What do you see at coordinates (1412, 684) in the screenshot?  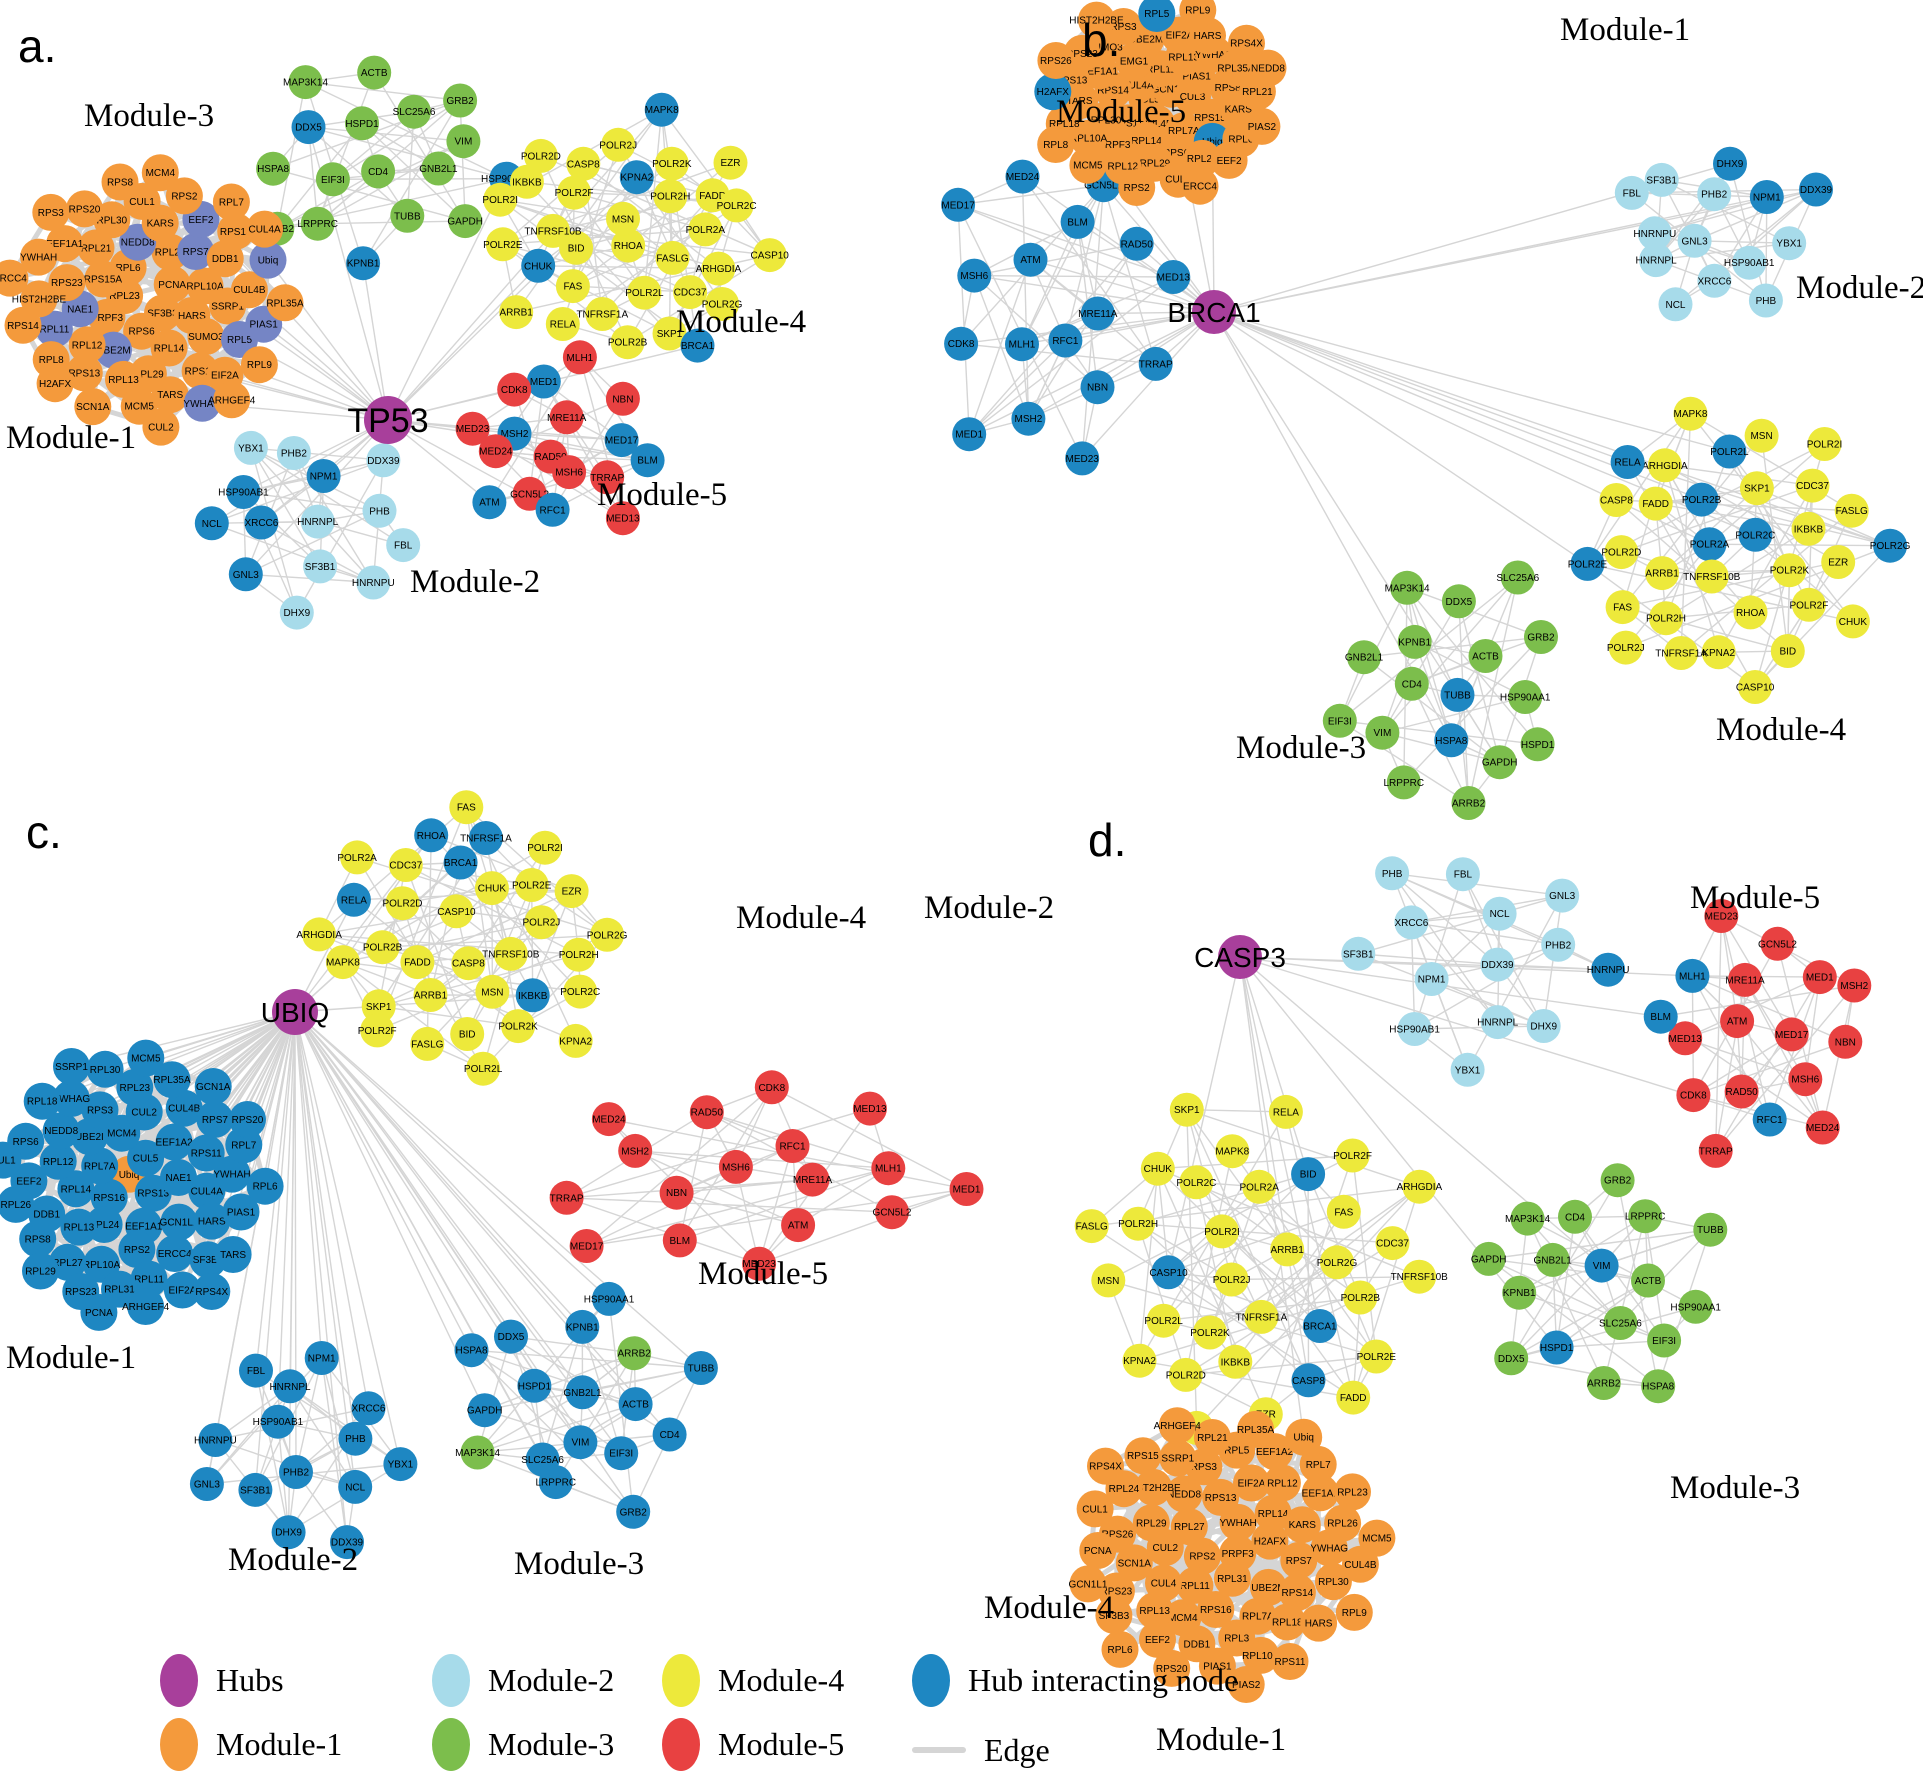 I see `node-cd4: CD4` at bounding box center [1412, 684].